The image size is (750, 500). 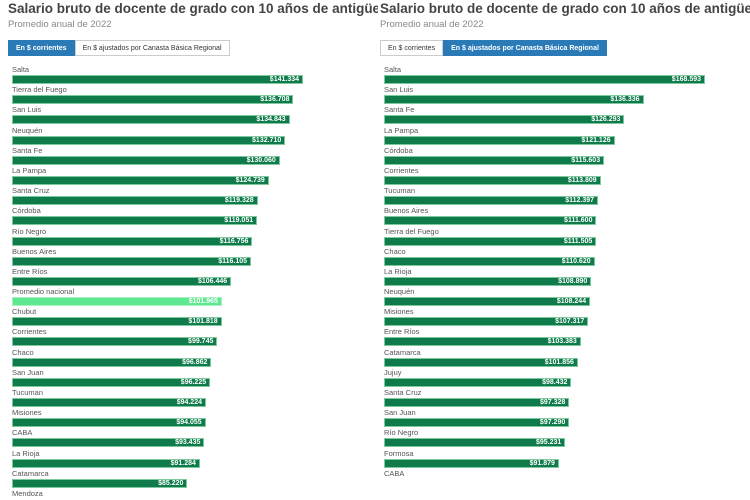 What do you see at coordinates (549, 443) in the screenshot?
I see `bar-value-label: $95.231` at bounding box center [549, 443].